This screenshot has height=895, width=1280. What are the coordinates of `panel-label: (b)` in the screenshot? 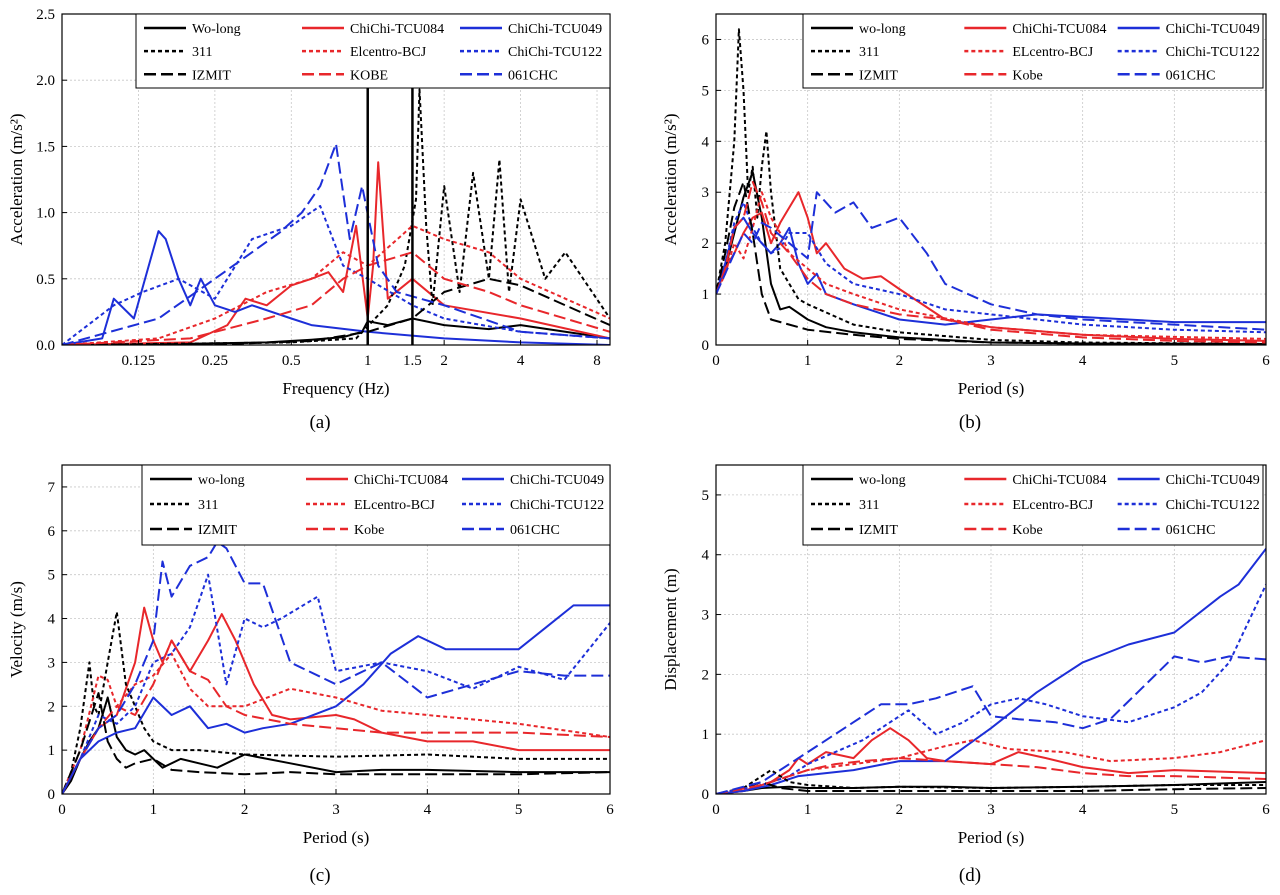 It's located at (970, 422).